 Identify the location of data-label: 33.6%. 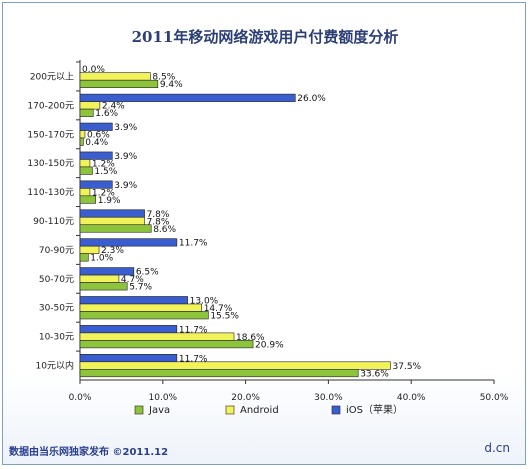
(374, 374).